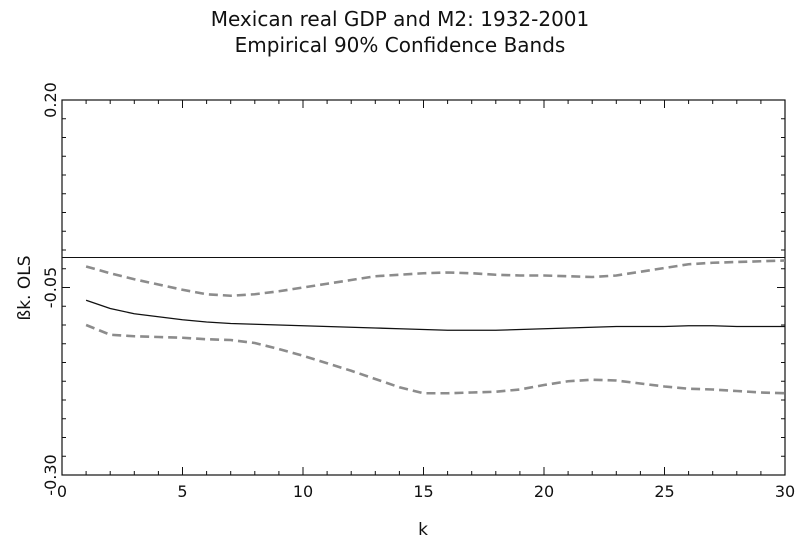 This screenshot has height=546, width=800. Describe the element at coordinates (423, 491) in the screenshot. I see `x-tick-label: 15` at that location.